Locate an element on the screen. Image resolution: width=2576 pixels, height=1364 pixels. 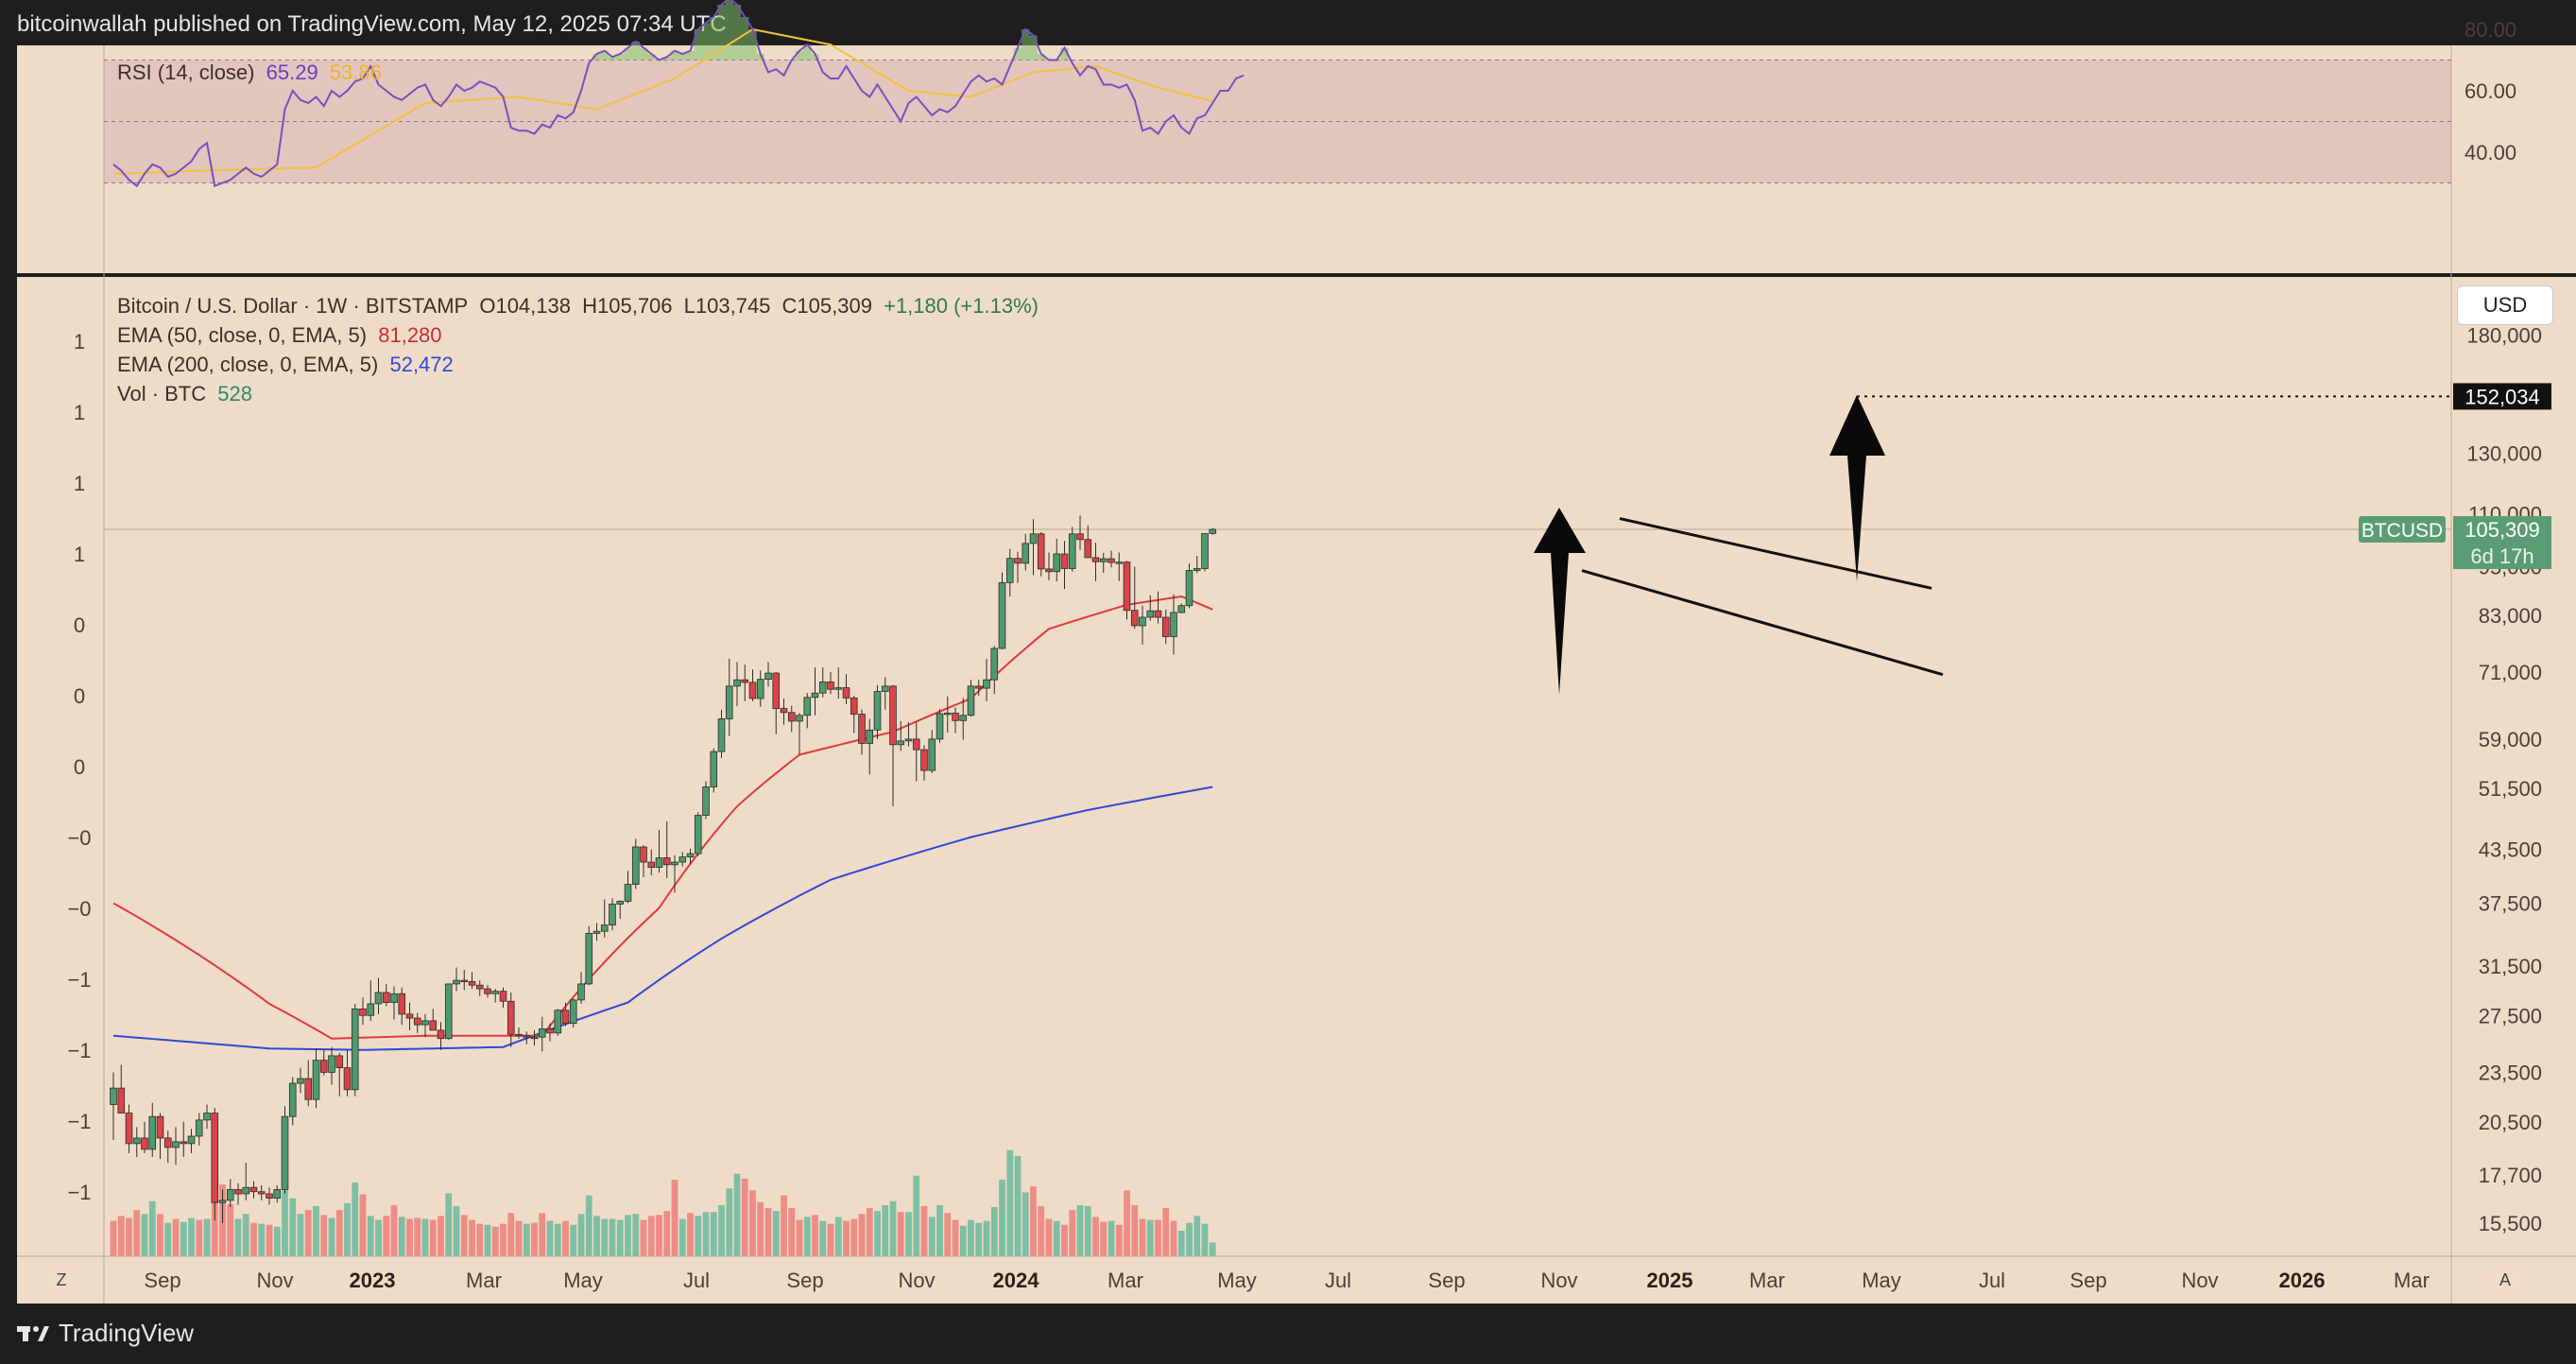
ema50-value: 81,280 is located at coordinates (410, 335).